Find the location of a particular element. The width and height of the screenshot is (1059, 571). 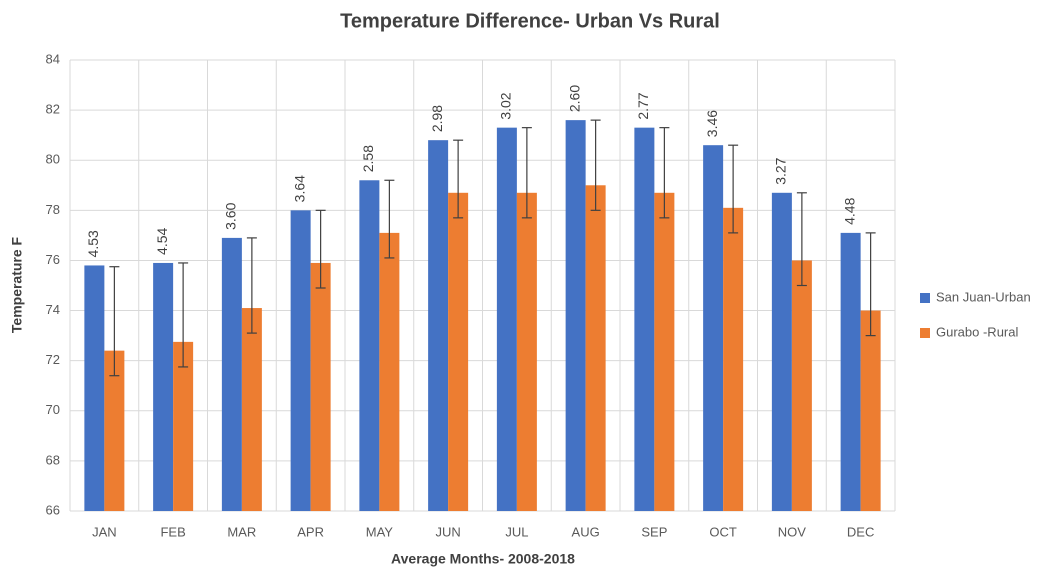

x-tick-label: SEP is located at coordinates (654, 531).